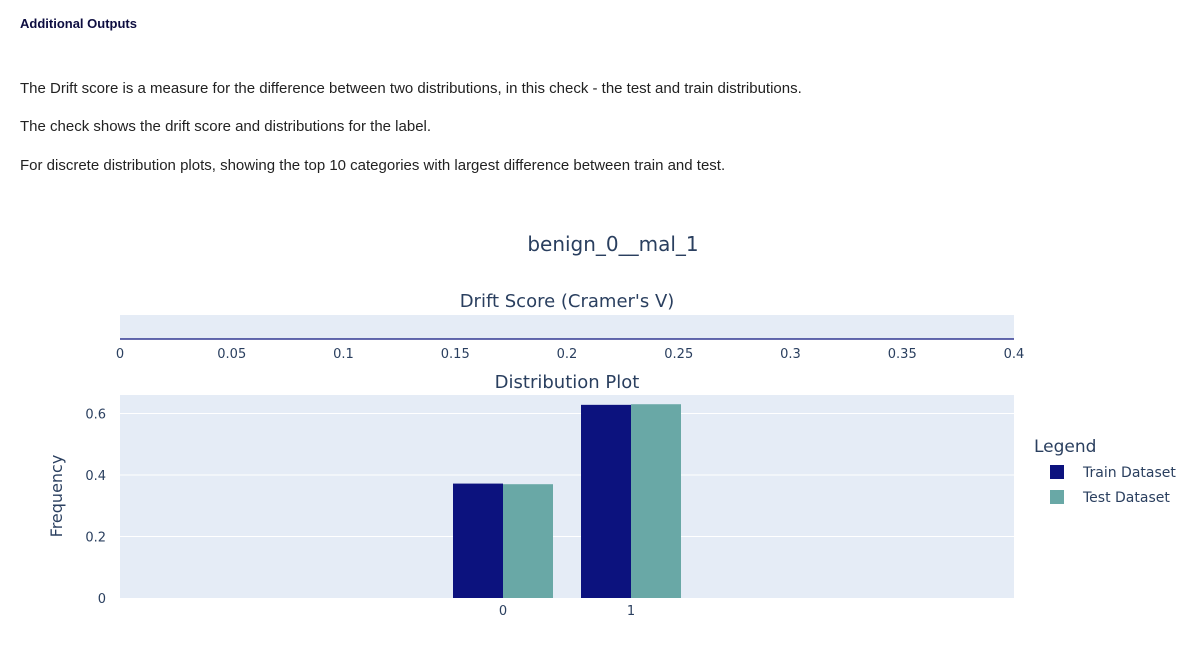 Image resolution: width=1200 pixels, height=662 pixels. Describe the element at coordinates (95, 476) in the screenshot. I see `y-tick-label: 0.4` at that location.